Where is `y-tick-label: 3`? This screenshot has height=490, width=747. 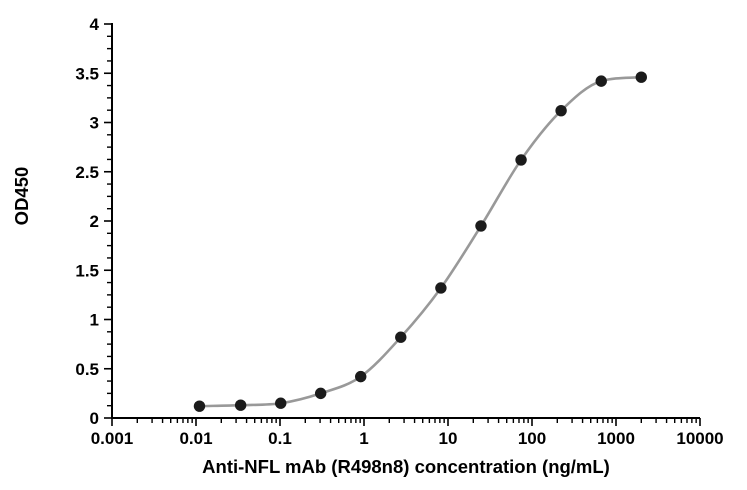 y-tick-label: 3 is located at coordinates (94, 123).